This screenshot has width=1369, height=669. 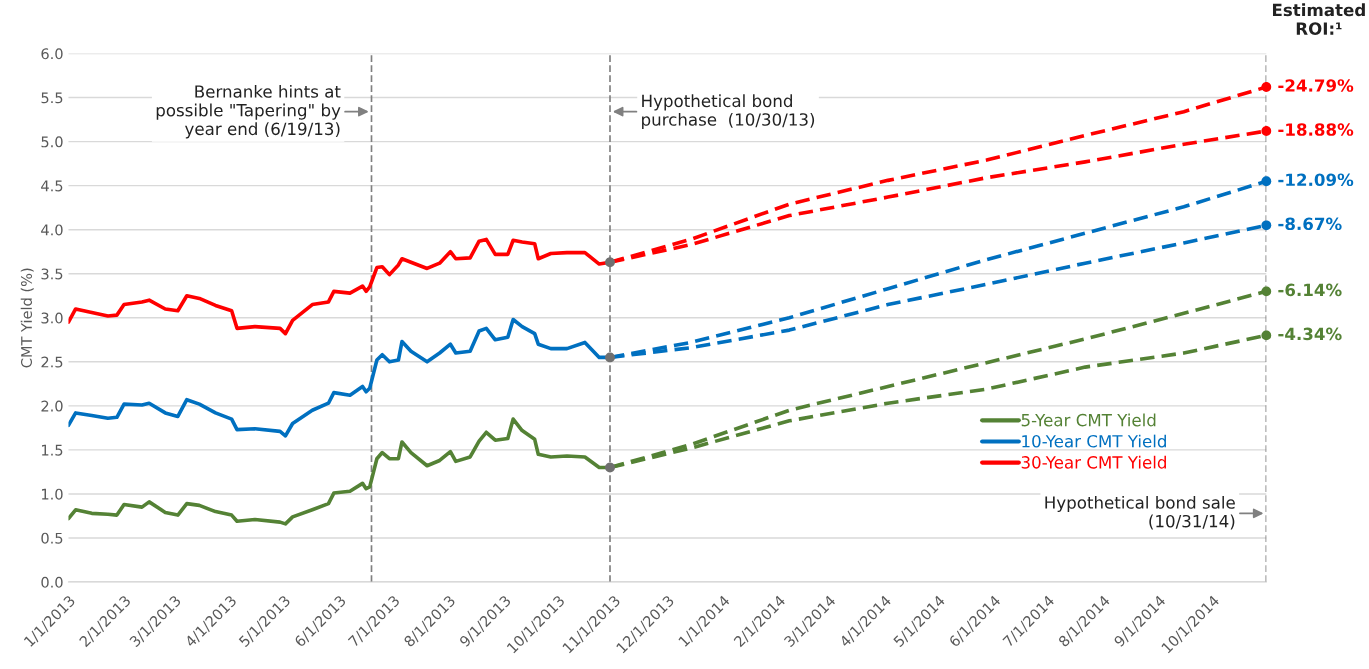 I want to click on ref-line-label: Hypothetical bond sale (10/31/14), so click(x=1140, y=512).